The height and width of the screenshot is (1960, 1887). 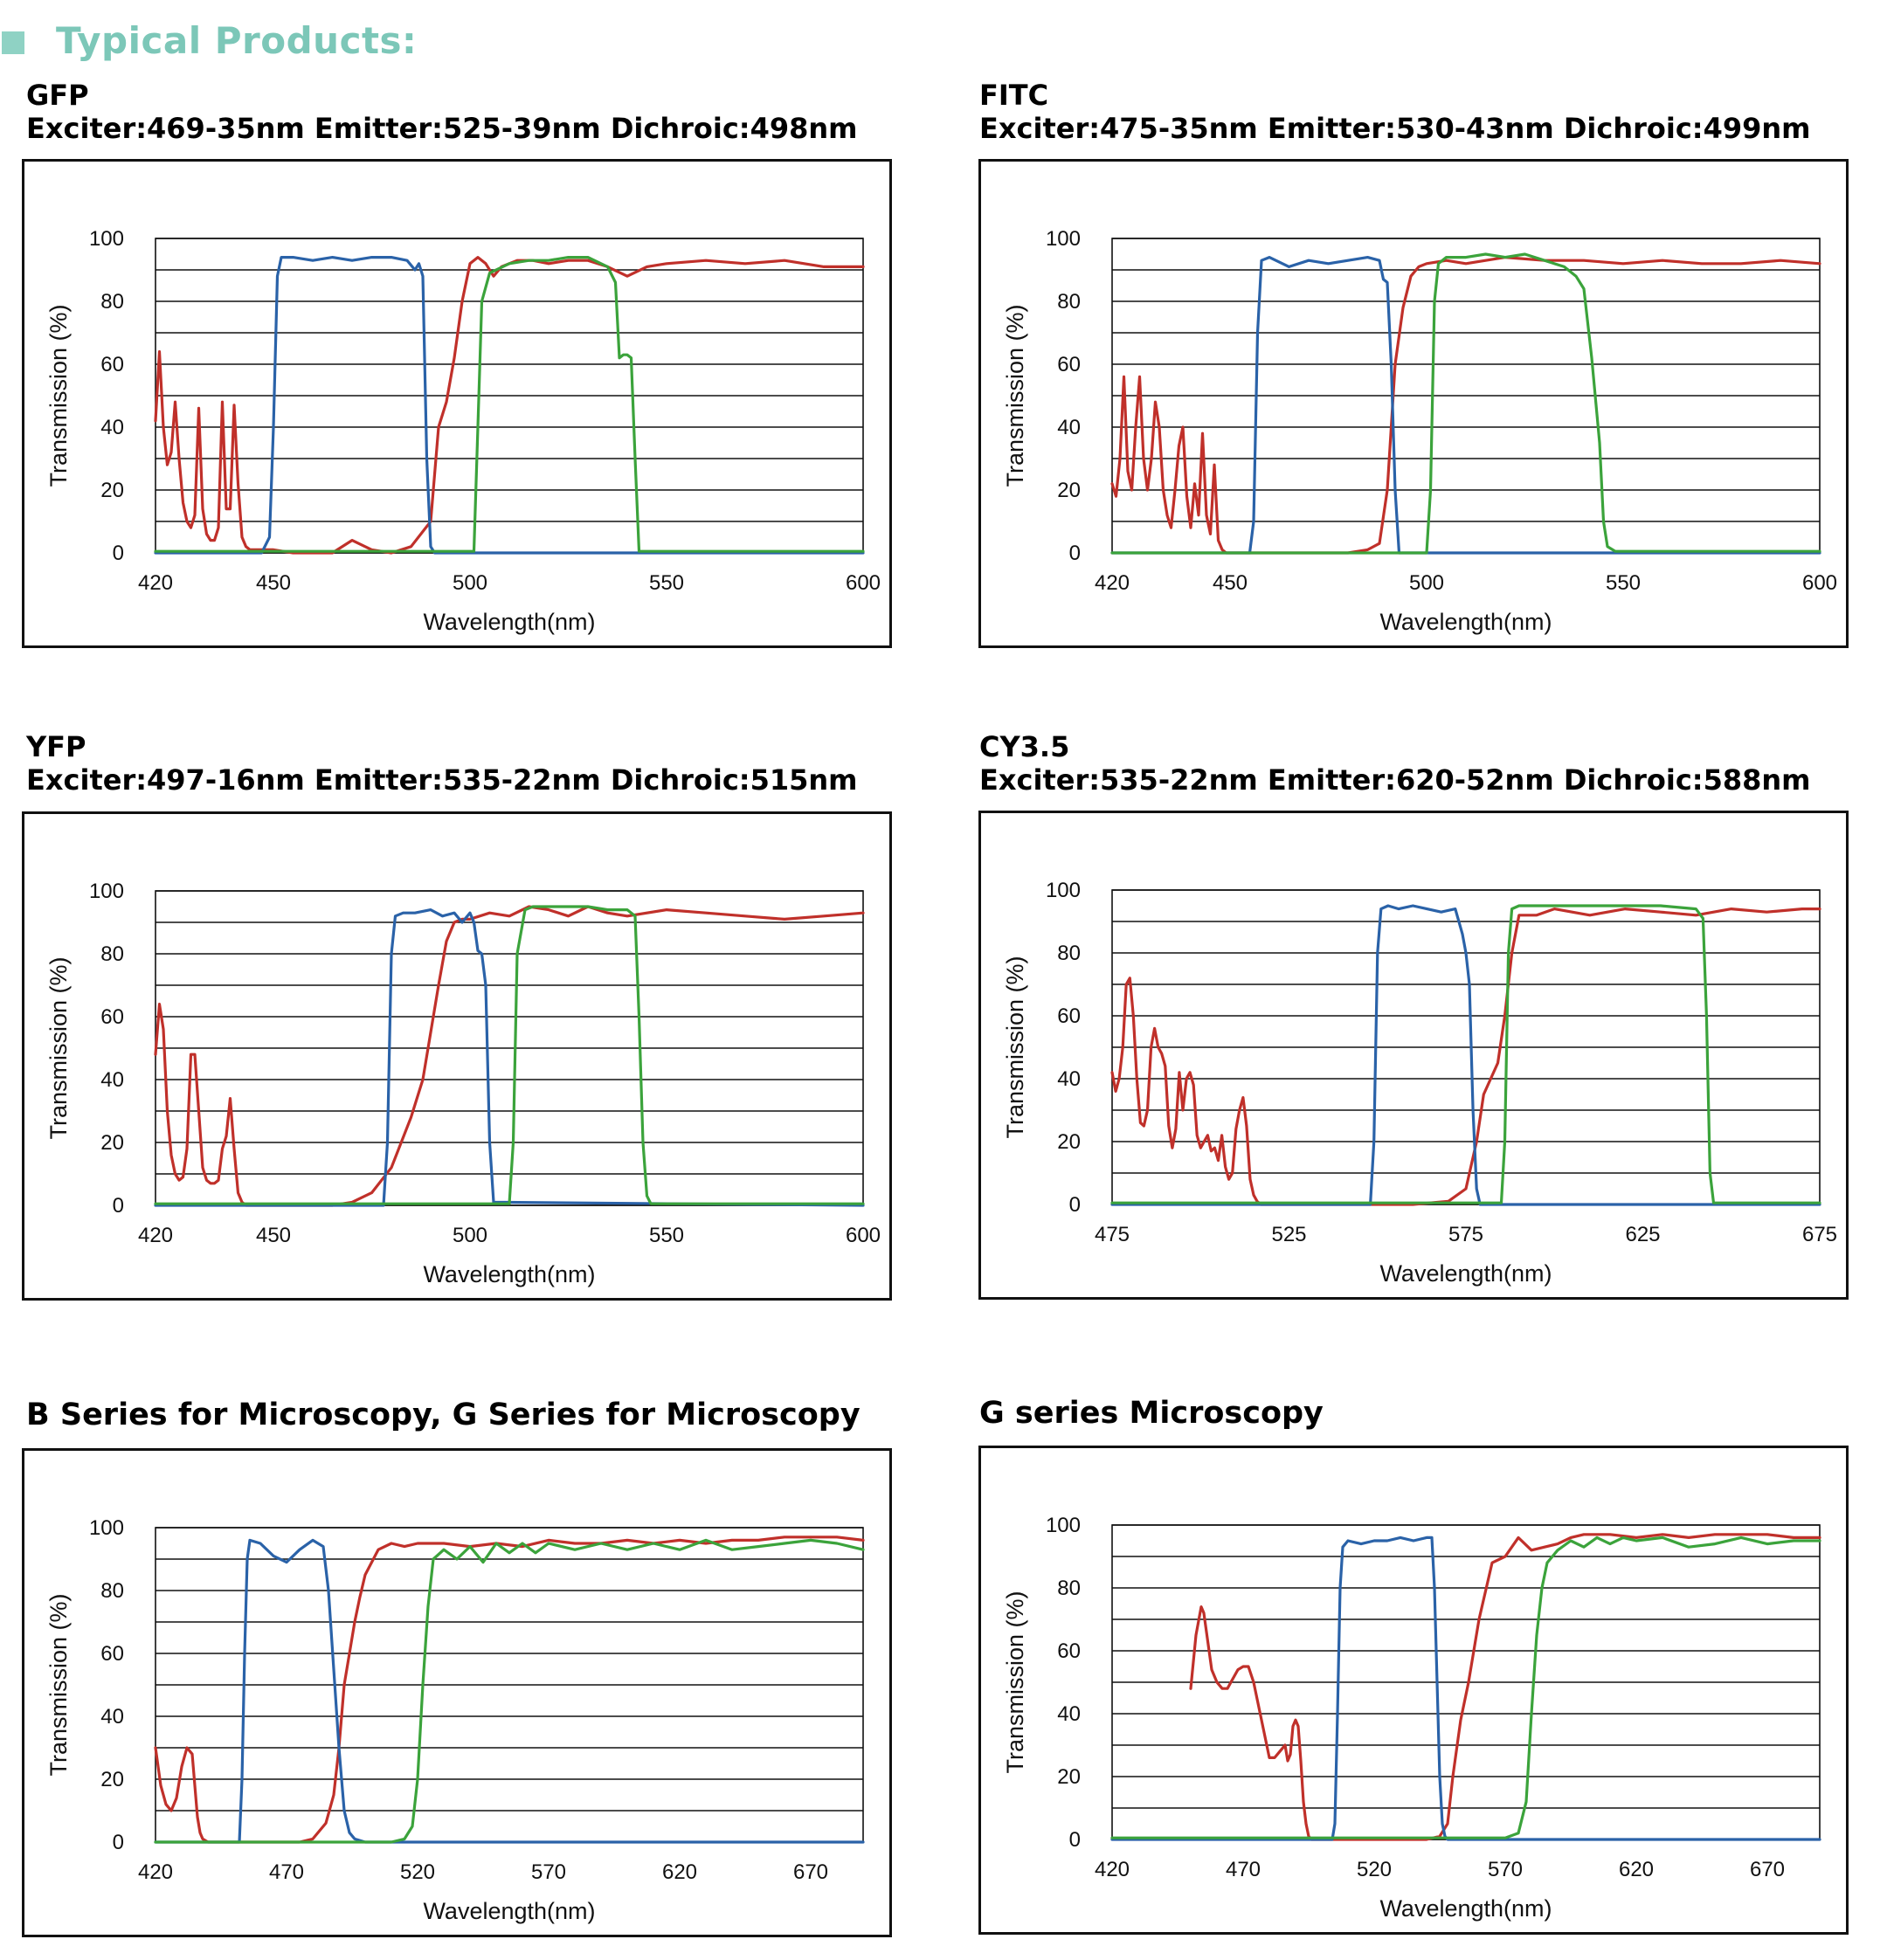 What do you see at coordinates (237, 40) in the screenshot?
I see `section-title: Typical Products:` at bounding box center [237, 40].